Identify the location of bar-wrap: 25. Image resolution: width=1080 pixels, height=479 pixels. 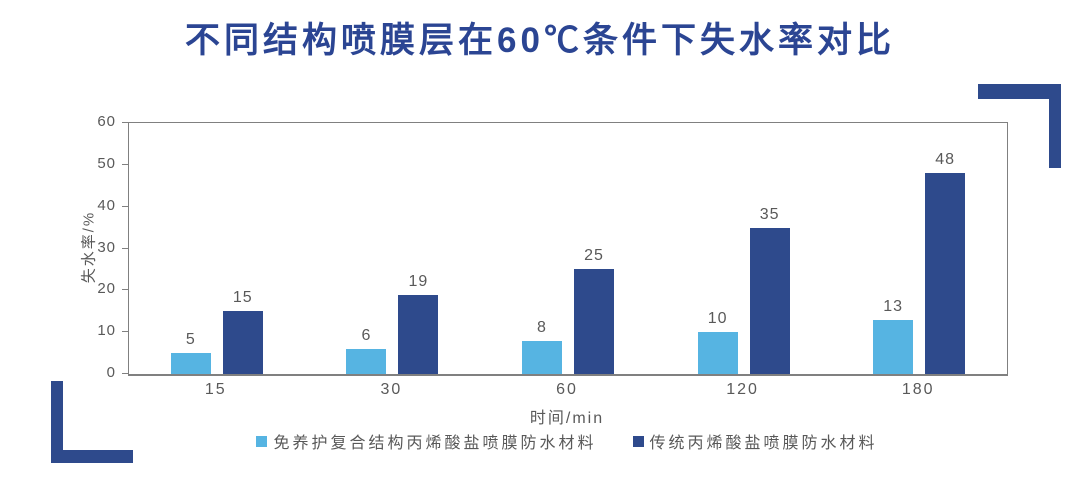
(593, 310).